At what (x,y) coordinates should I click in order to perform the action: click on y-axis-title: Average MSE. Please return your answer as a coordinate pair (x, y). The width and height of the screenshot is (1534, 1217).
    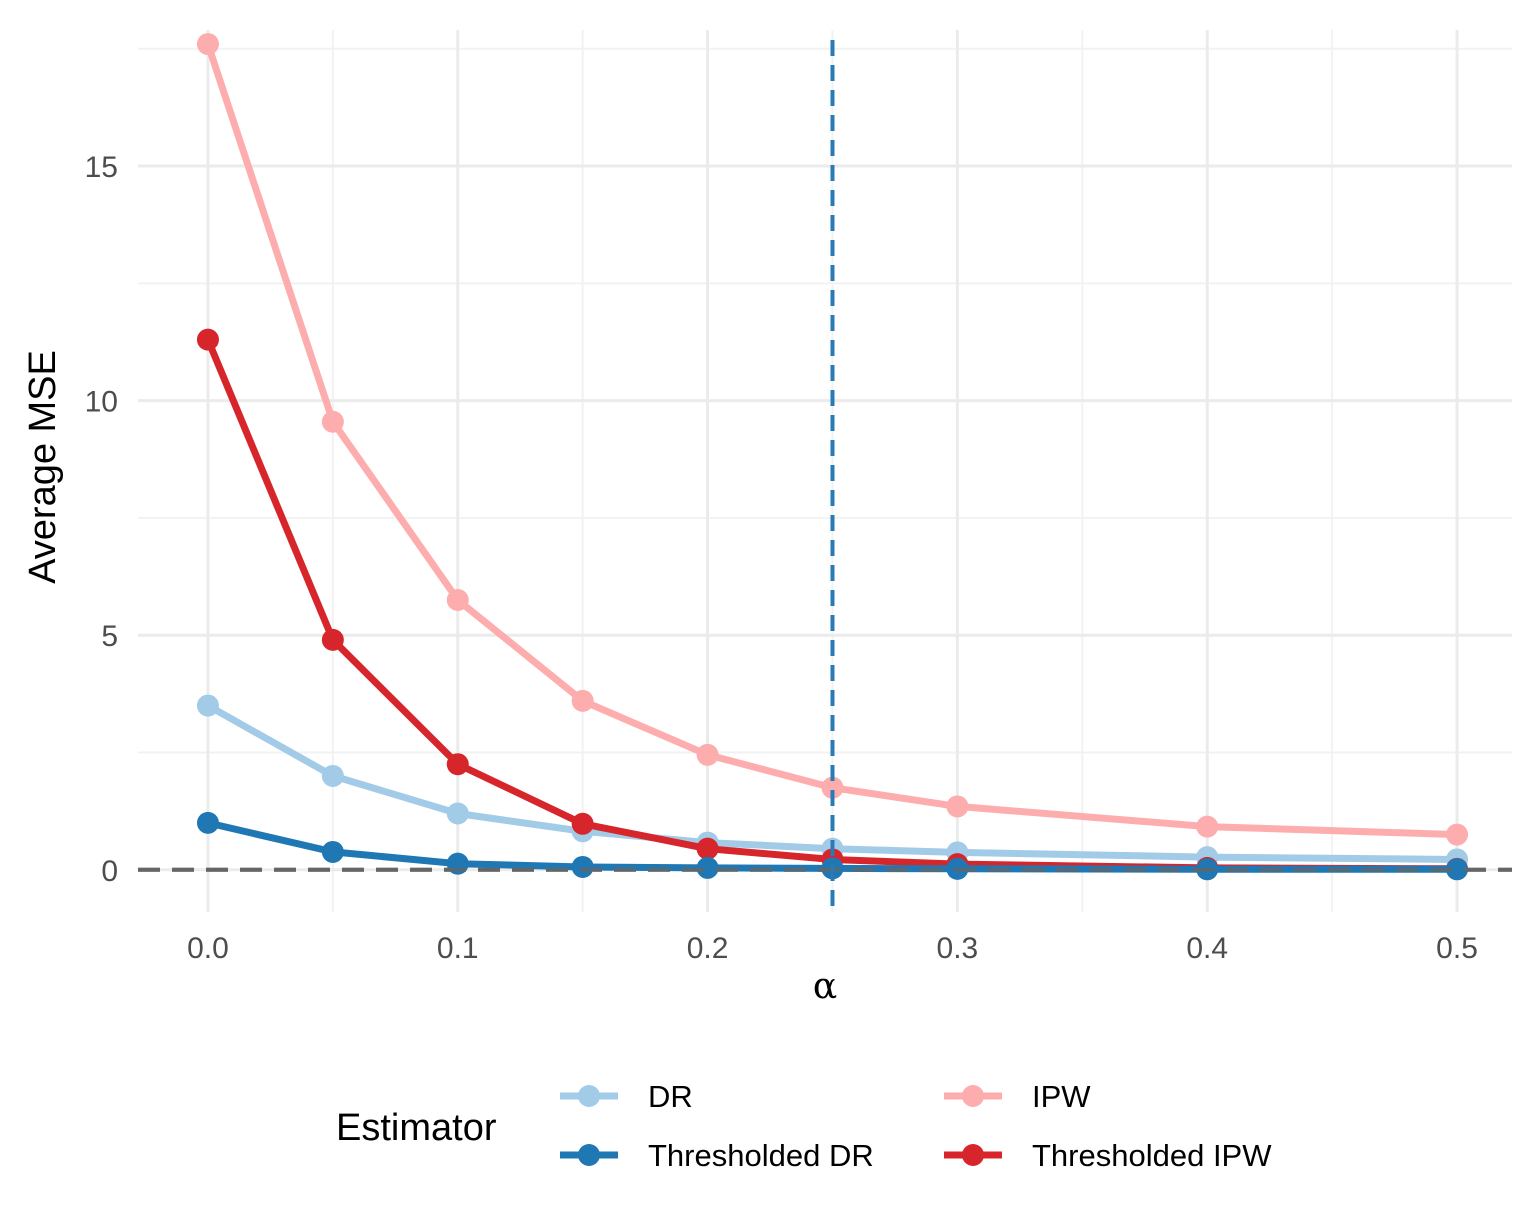
    Looking at the image, I should click on (43, 467).